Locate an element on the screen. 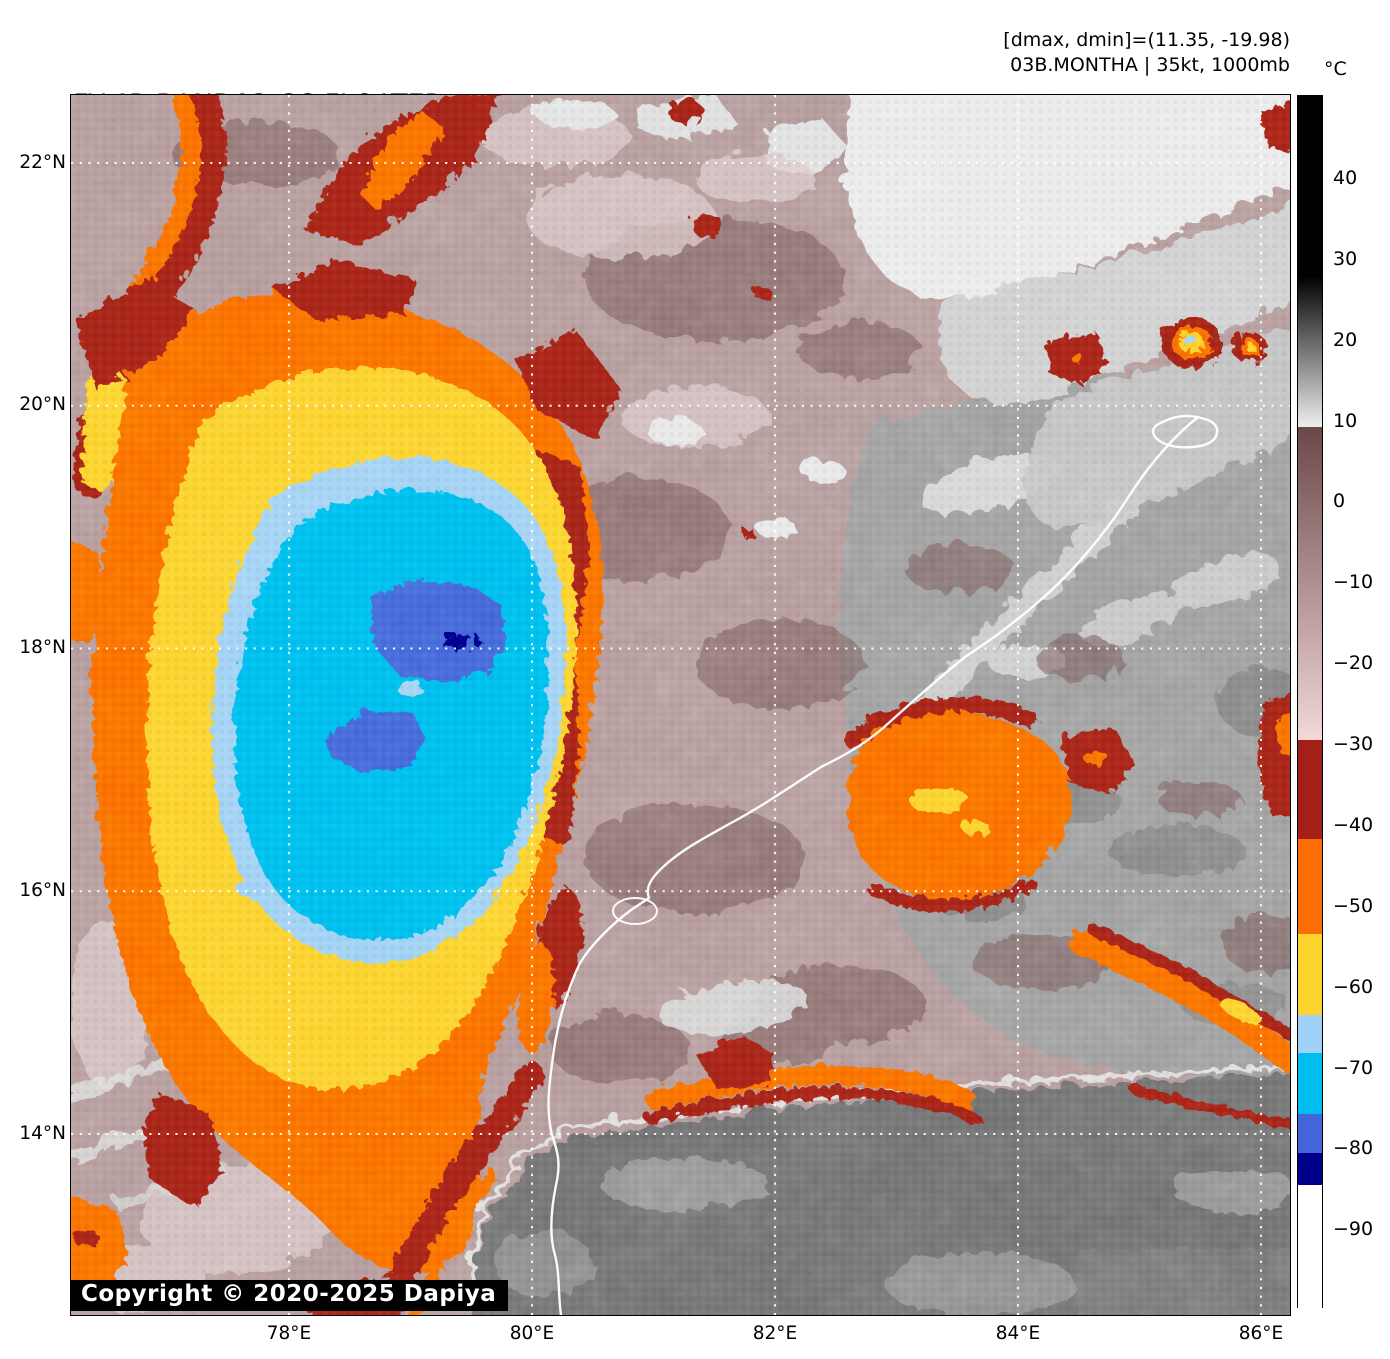 Image resolution: width=1390 pixels, height=1359 pixels. lat-tick-label: 14°N is located at coordinates (42, 1133).